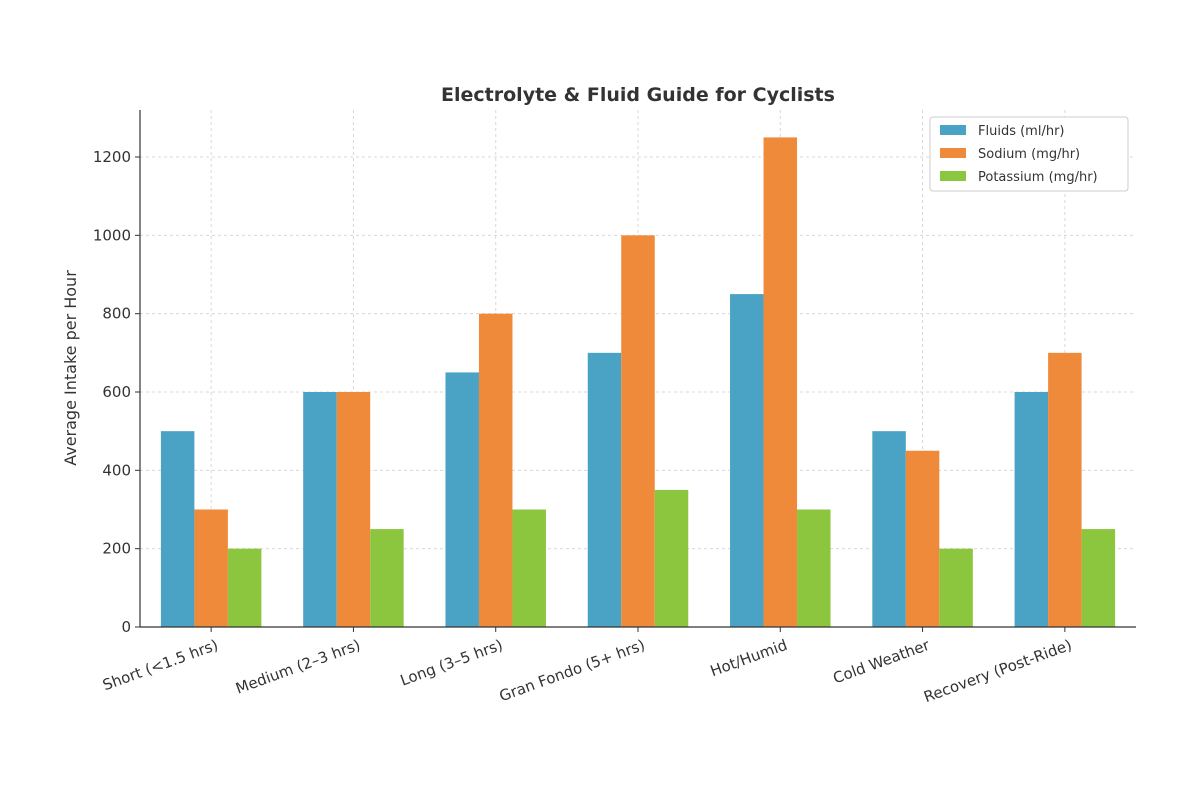 The image size is (1200, 800). I want to click on legend-box, so click(1029, 154).